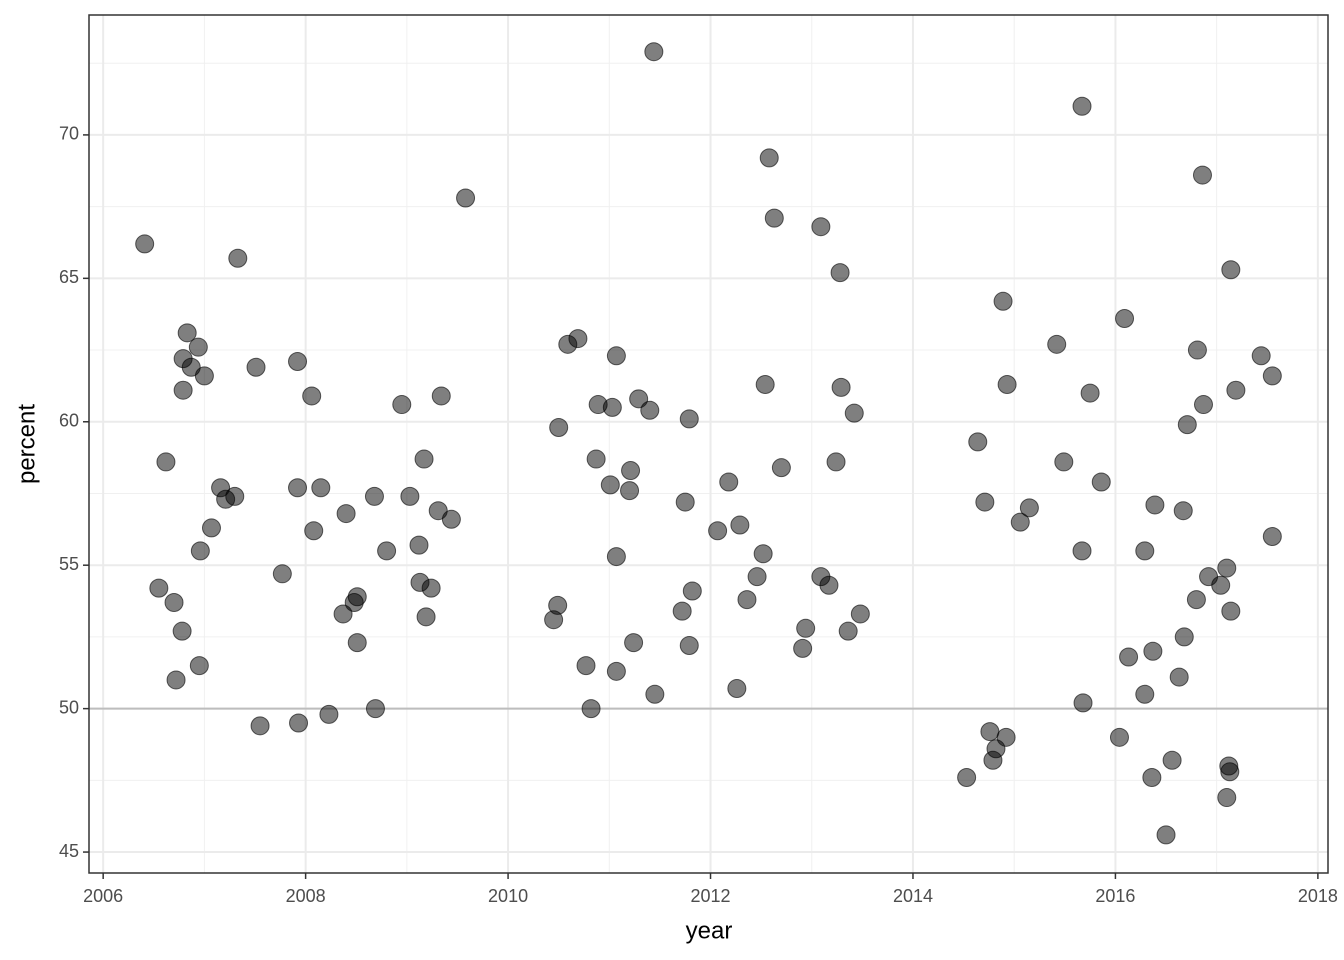  I want to click on y-tick-label: 60, so click(69, 421).